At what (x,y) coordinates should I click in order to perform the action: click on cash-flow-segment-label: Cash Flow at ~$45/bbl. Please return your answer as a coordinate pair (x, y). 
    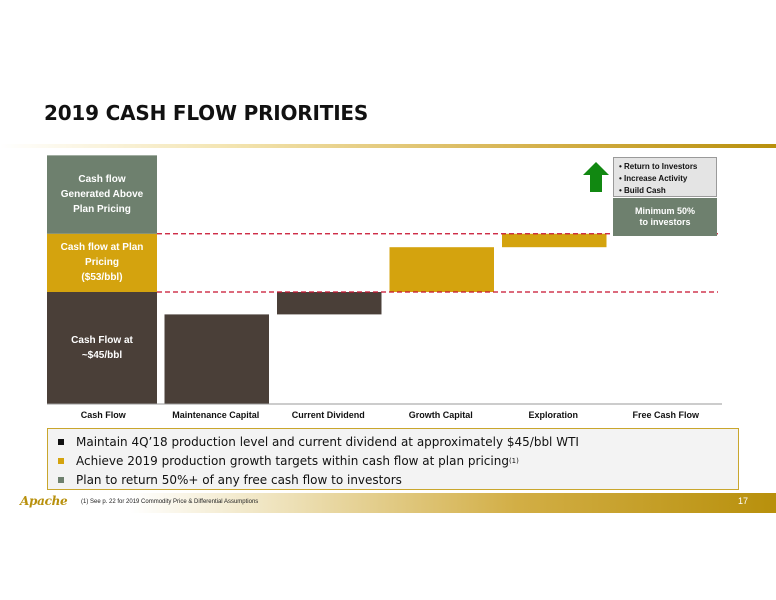
    Looking at the image, I should click on (102, 348).